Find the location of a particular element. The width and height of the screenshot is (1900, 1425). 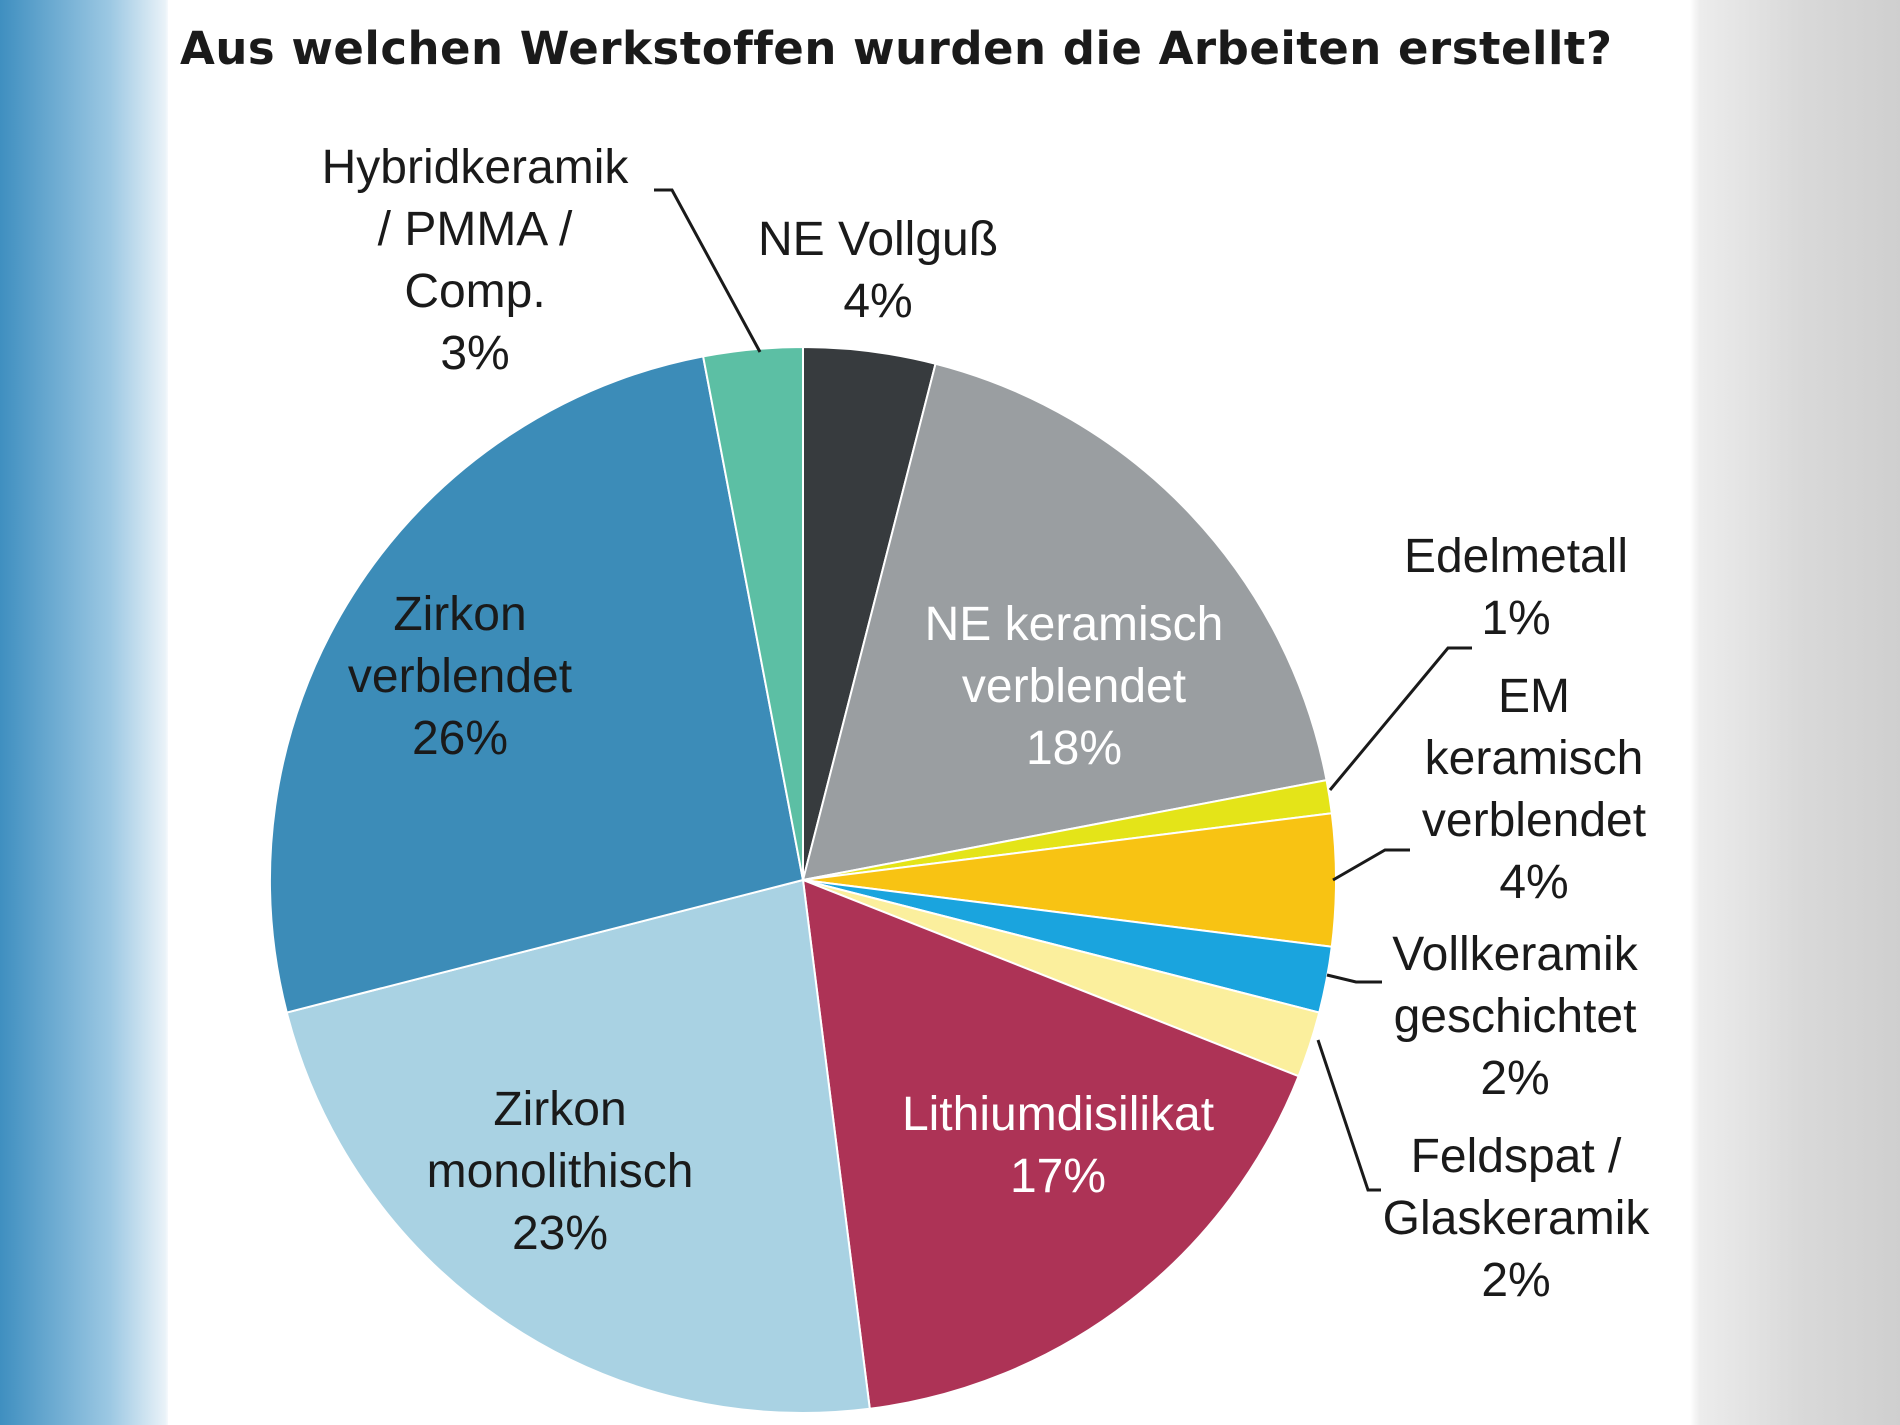

slice-label-line: Hybridkeramik is located at coordinates (476, 167).